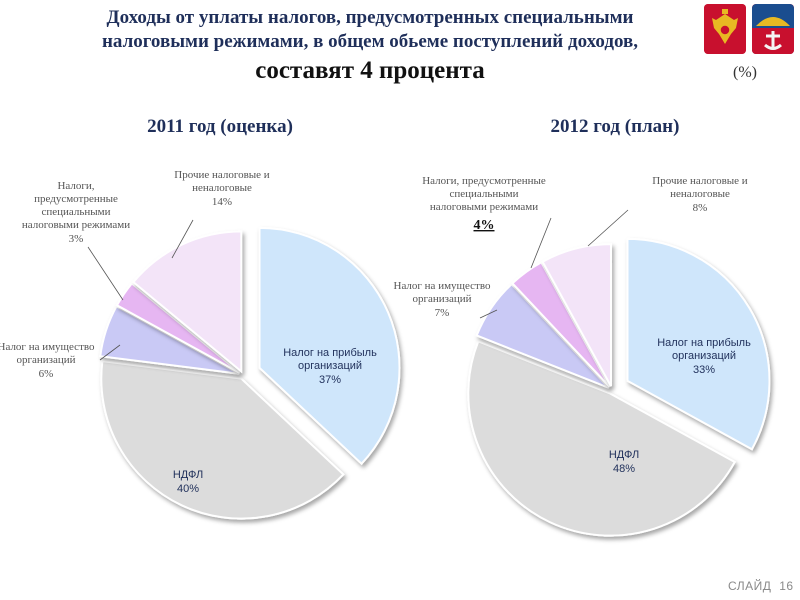 The height and width of the screenshot is (600, 800). I want to click on chart-2-title: 2012 год (план), so click(615, 126).